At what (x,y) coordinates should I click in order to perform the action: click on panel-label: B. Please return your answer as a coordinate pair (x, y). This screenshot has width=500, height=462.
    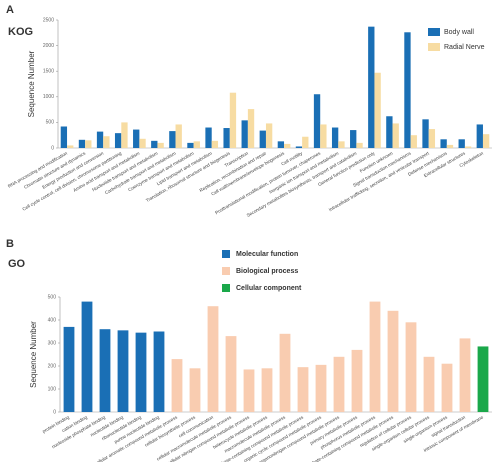
    Looking at the image, I should click on (10, 244).